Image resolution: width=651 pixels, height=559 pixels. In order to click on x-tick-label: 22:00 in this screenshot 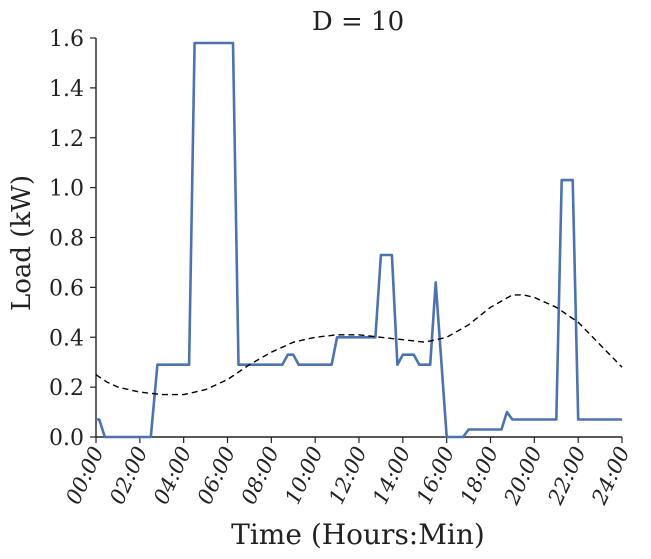, I will do `click(567, 476)`.